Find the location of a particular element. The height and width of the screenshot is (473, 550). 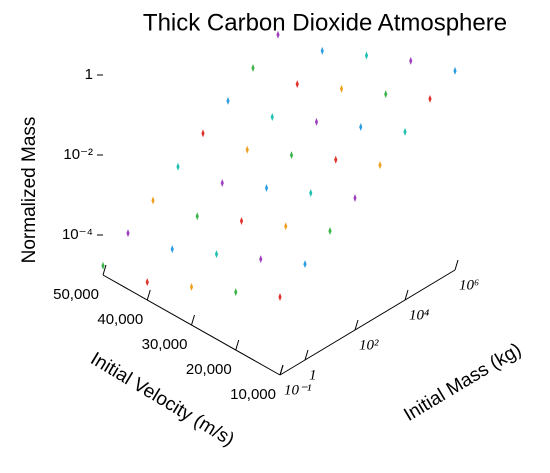

x-tick-label: 1 is located at coordinates (313, 375).